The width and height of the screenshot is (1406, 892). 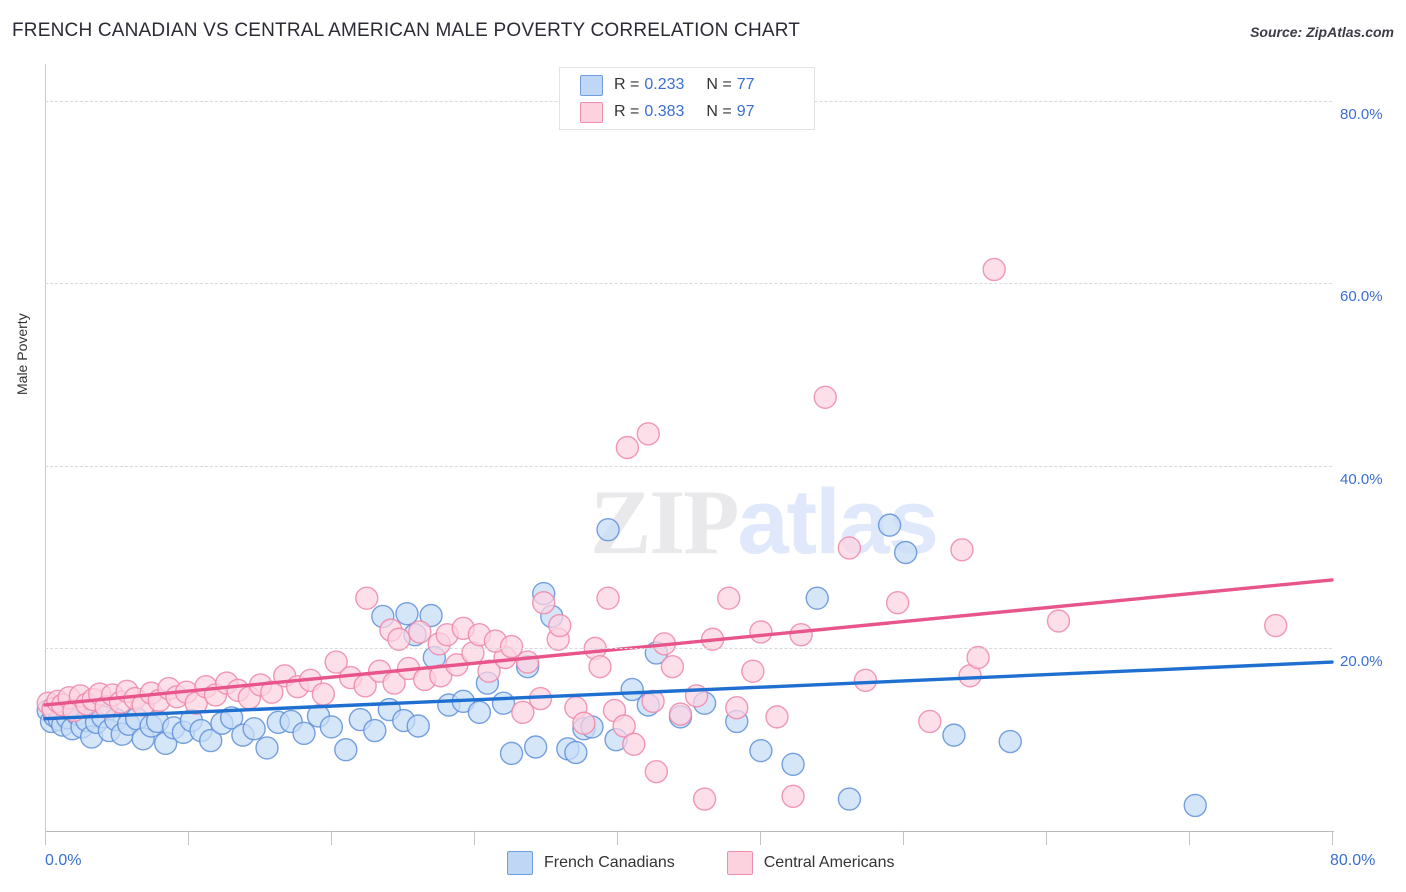 What do you see at coordinates (664, 84) in the screenshot?
I see `blue-r-value: 0.233` at bounding box center [664, 84].